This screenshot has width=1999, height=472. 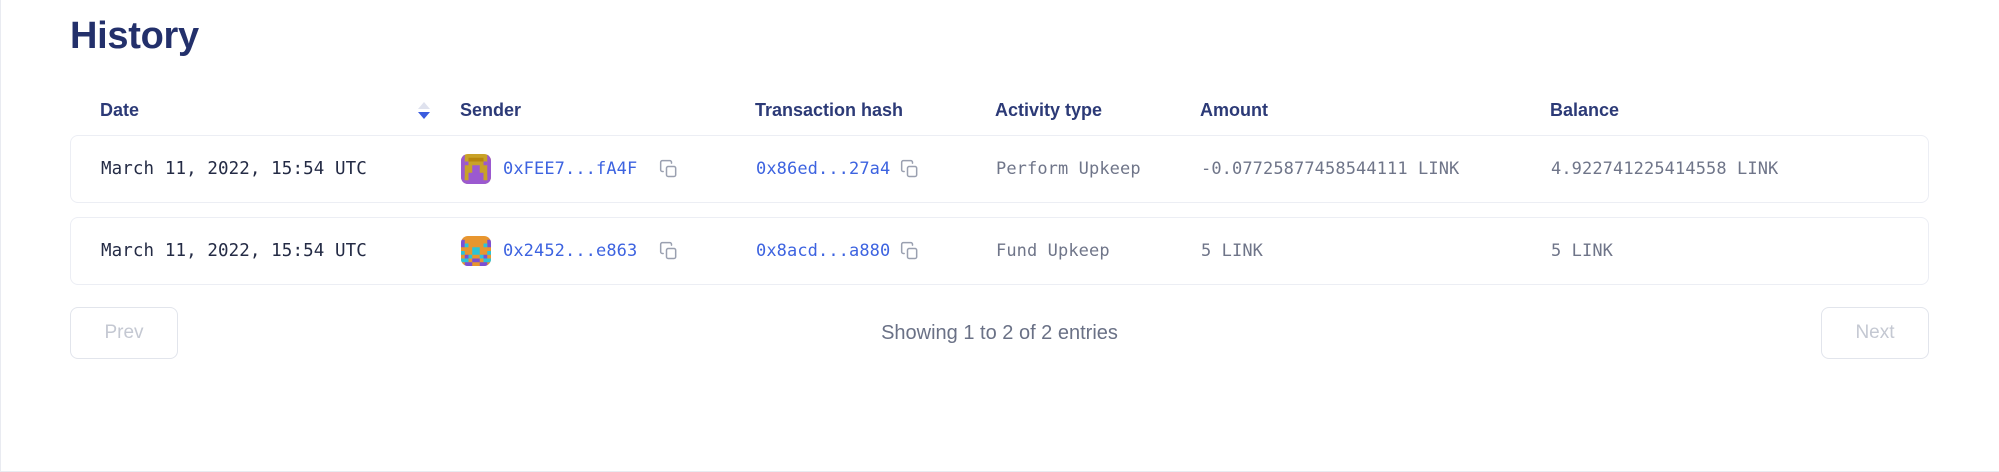 I want to click on transaction-hash-link: 0x8acd...a880, so click(x=823, y=251).